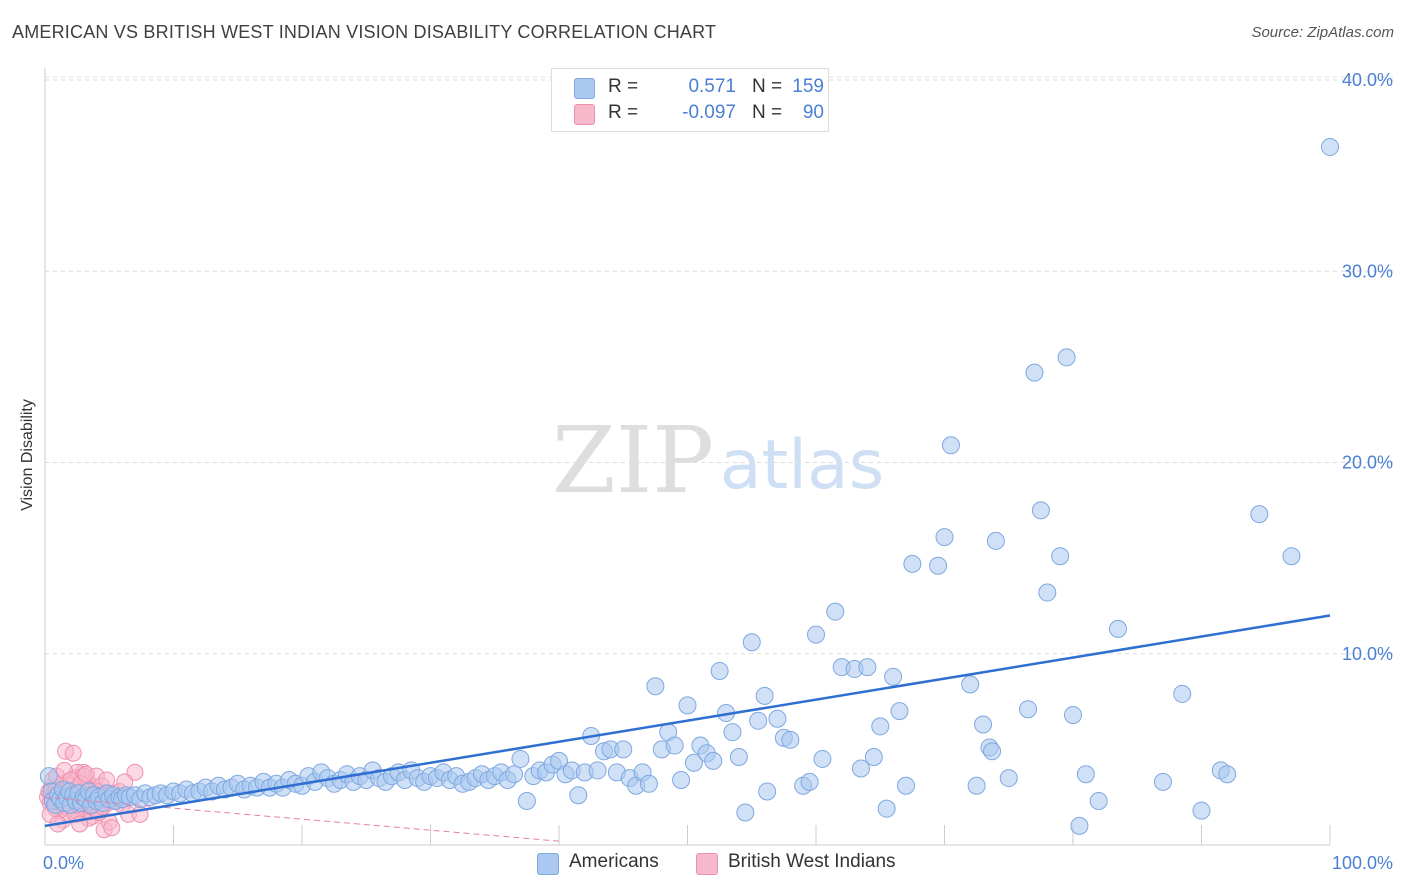  Describe the element at coordinates (1367, 271) in the screenshot. I see `y-tick-label: 30.0%` at that location.